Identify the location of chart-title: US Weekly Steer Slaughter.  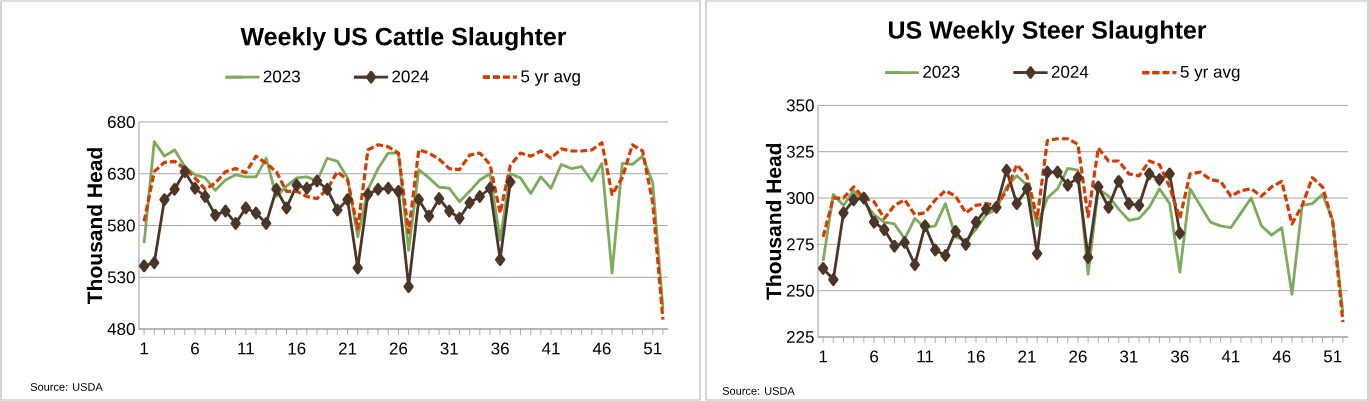
(1047, 32).